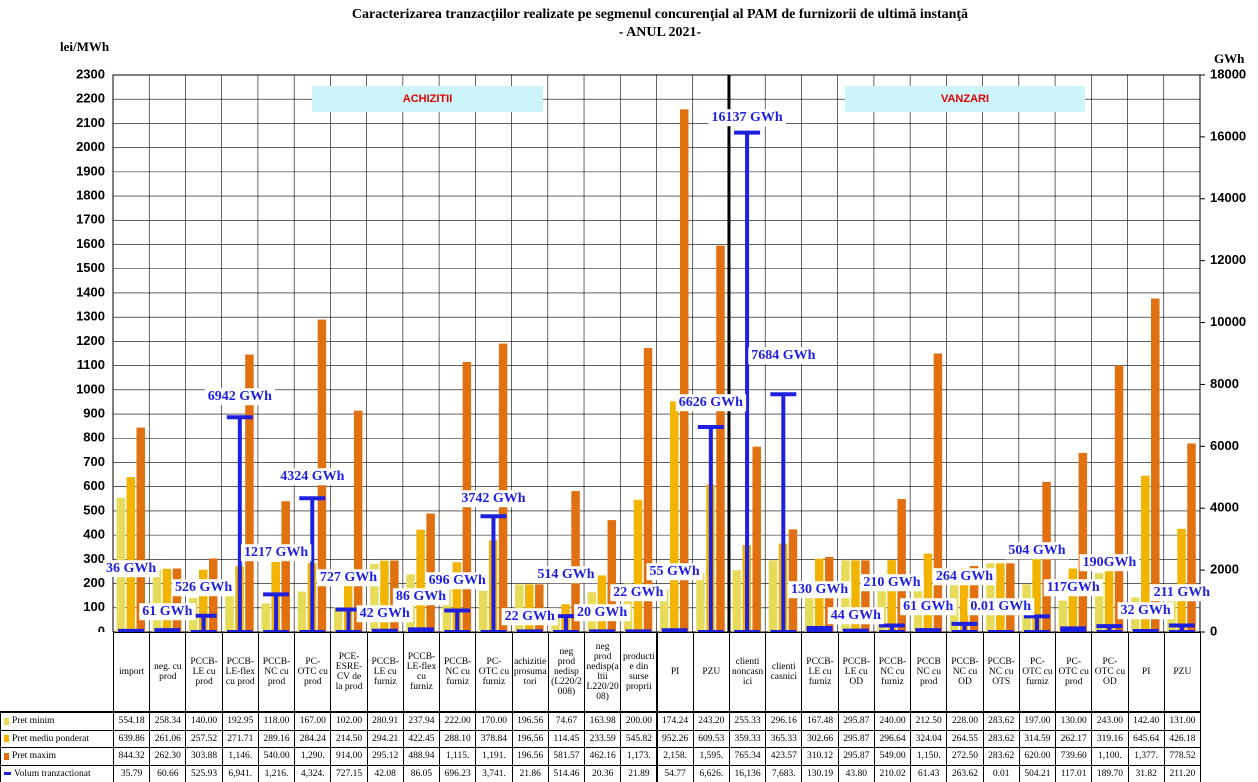 This screenshot has height=782, width=1258. I want to click on table-value: 54.77, so click(675, 773).